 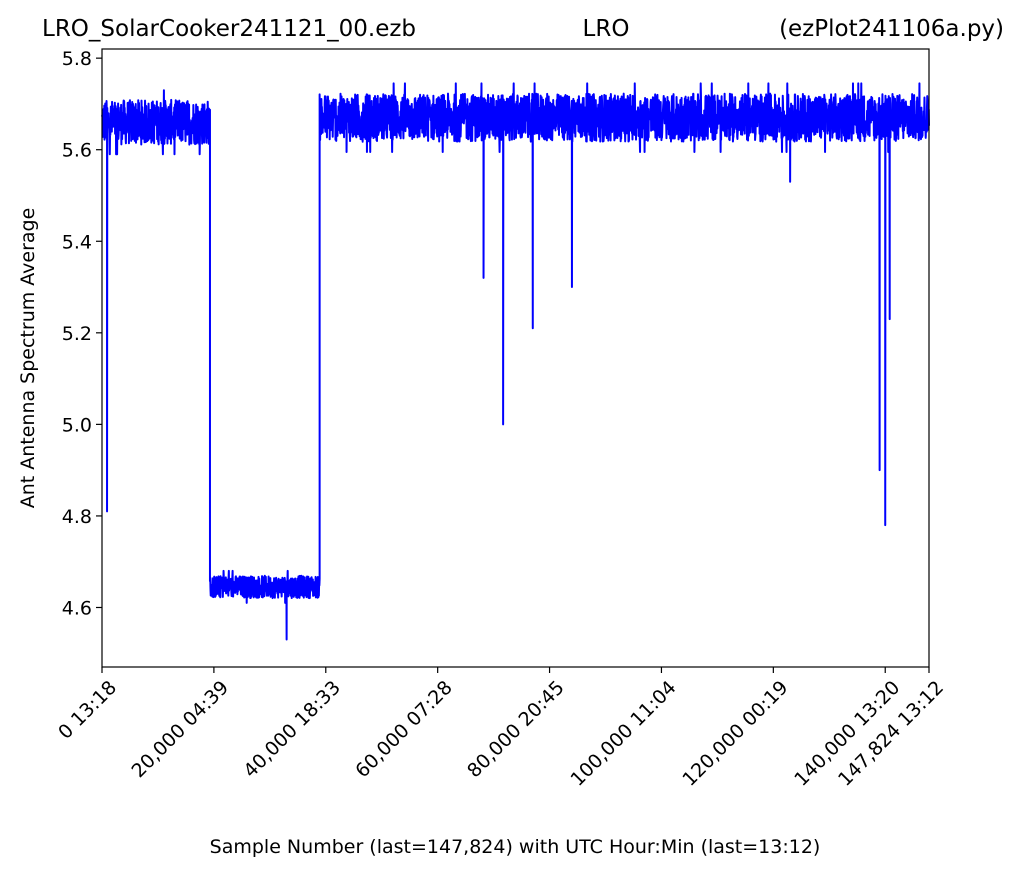 I want to click on x-tick-label: 40,000 18:33, so click(x=292, y=730).